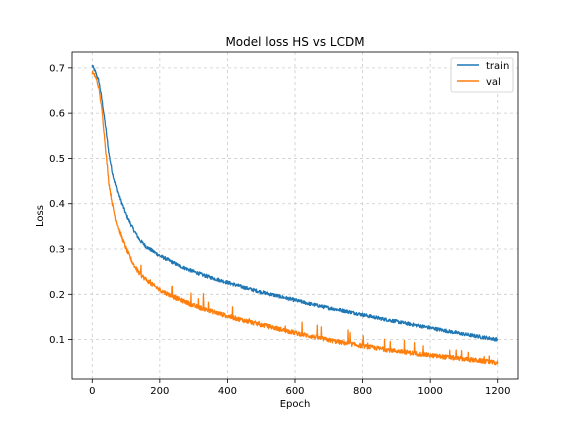 This screenshot has width=576, height=432. I want to click on x-tick-label: 1000, so click(429, 391).